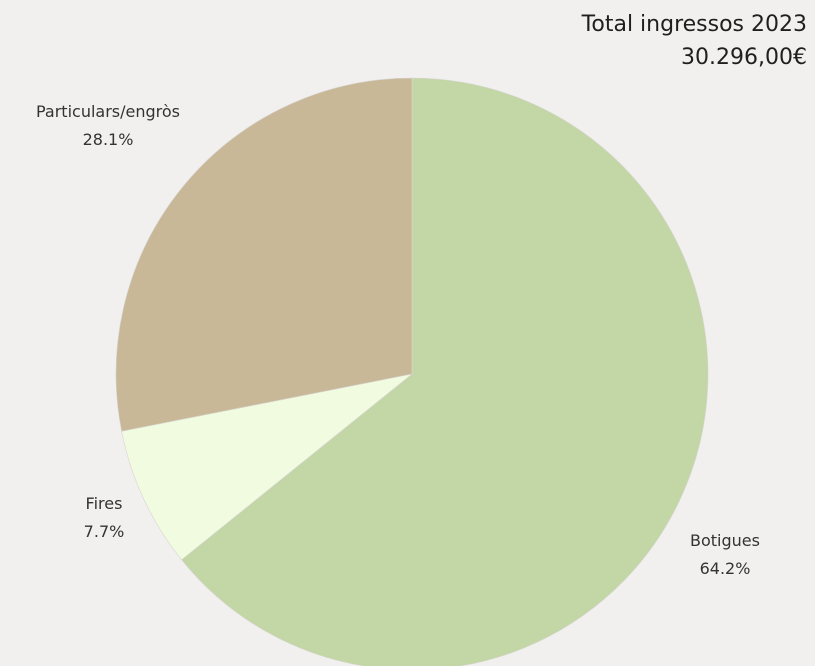 The height and width of the screenshot is (666, 815). Describe the element at coordinates (725, 540) in the screenshot. I see `slice-label-botigues: Botigues` at that location.